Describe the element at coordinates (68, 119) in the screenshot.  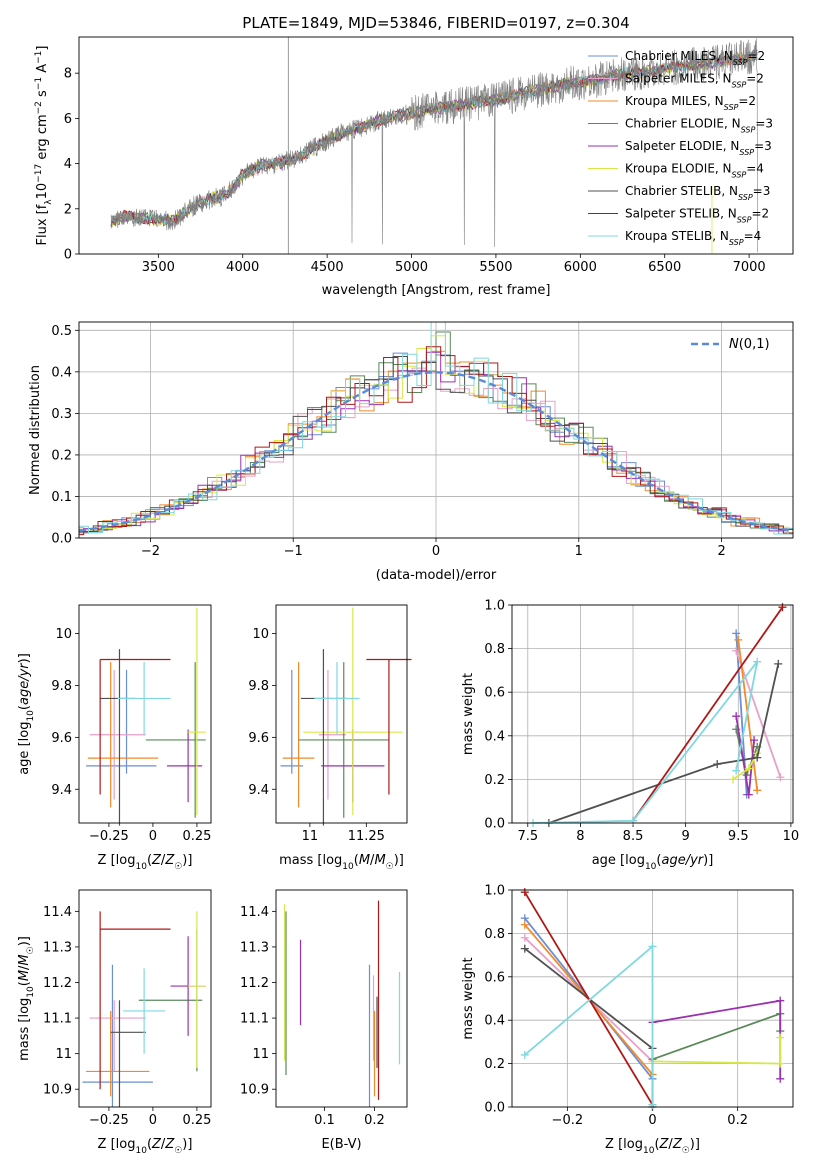
I see `y-tick-label: 6` at that location.